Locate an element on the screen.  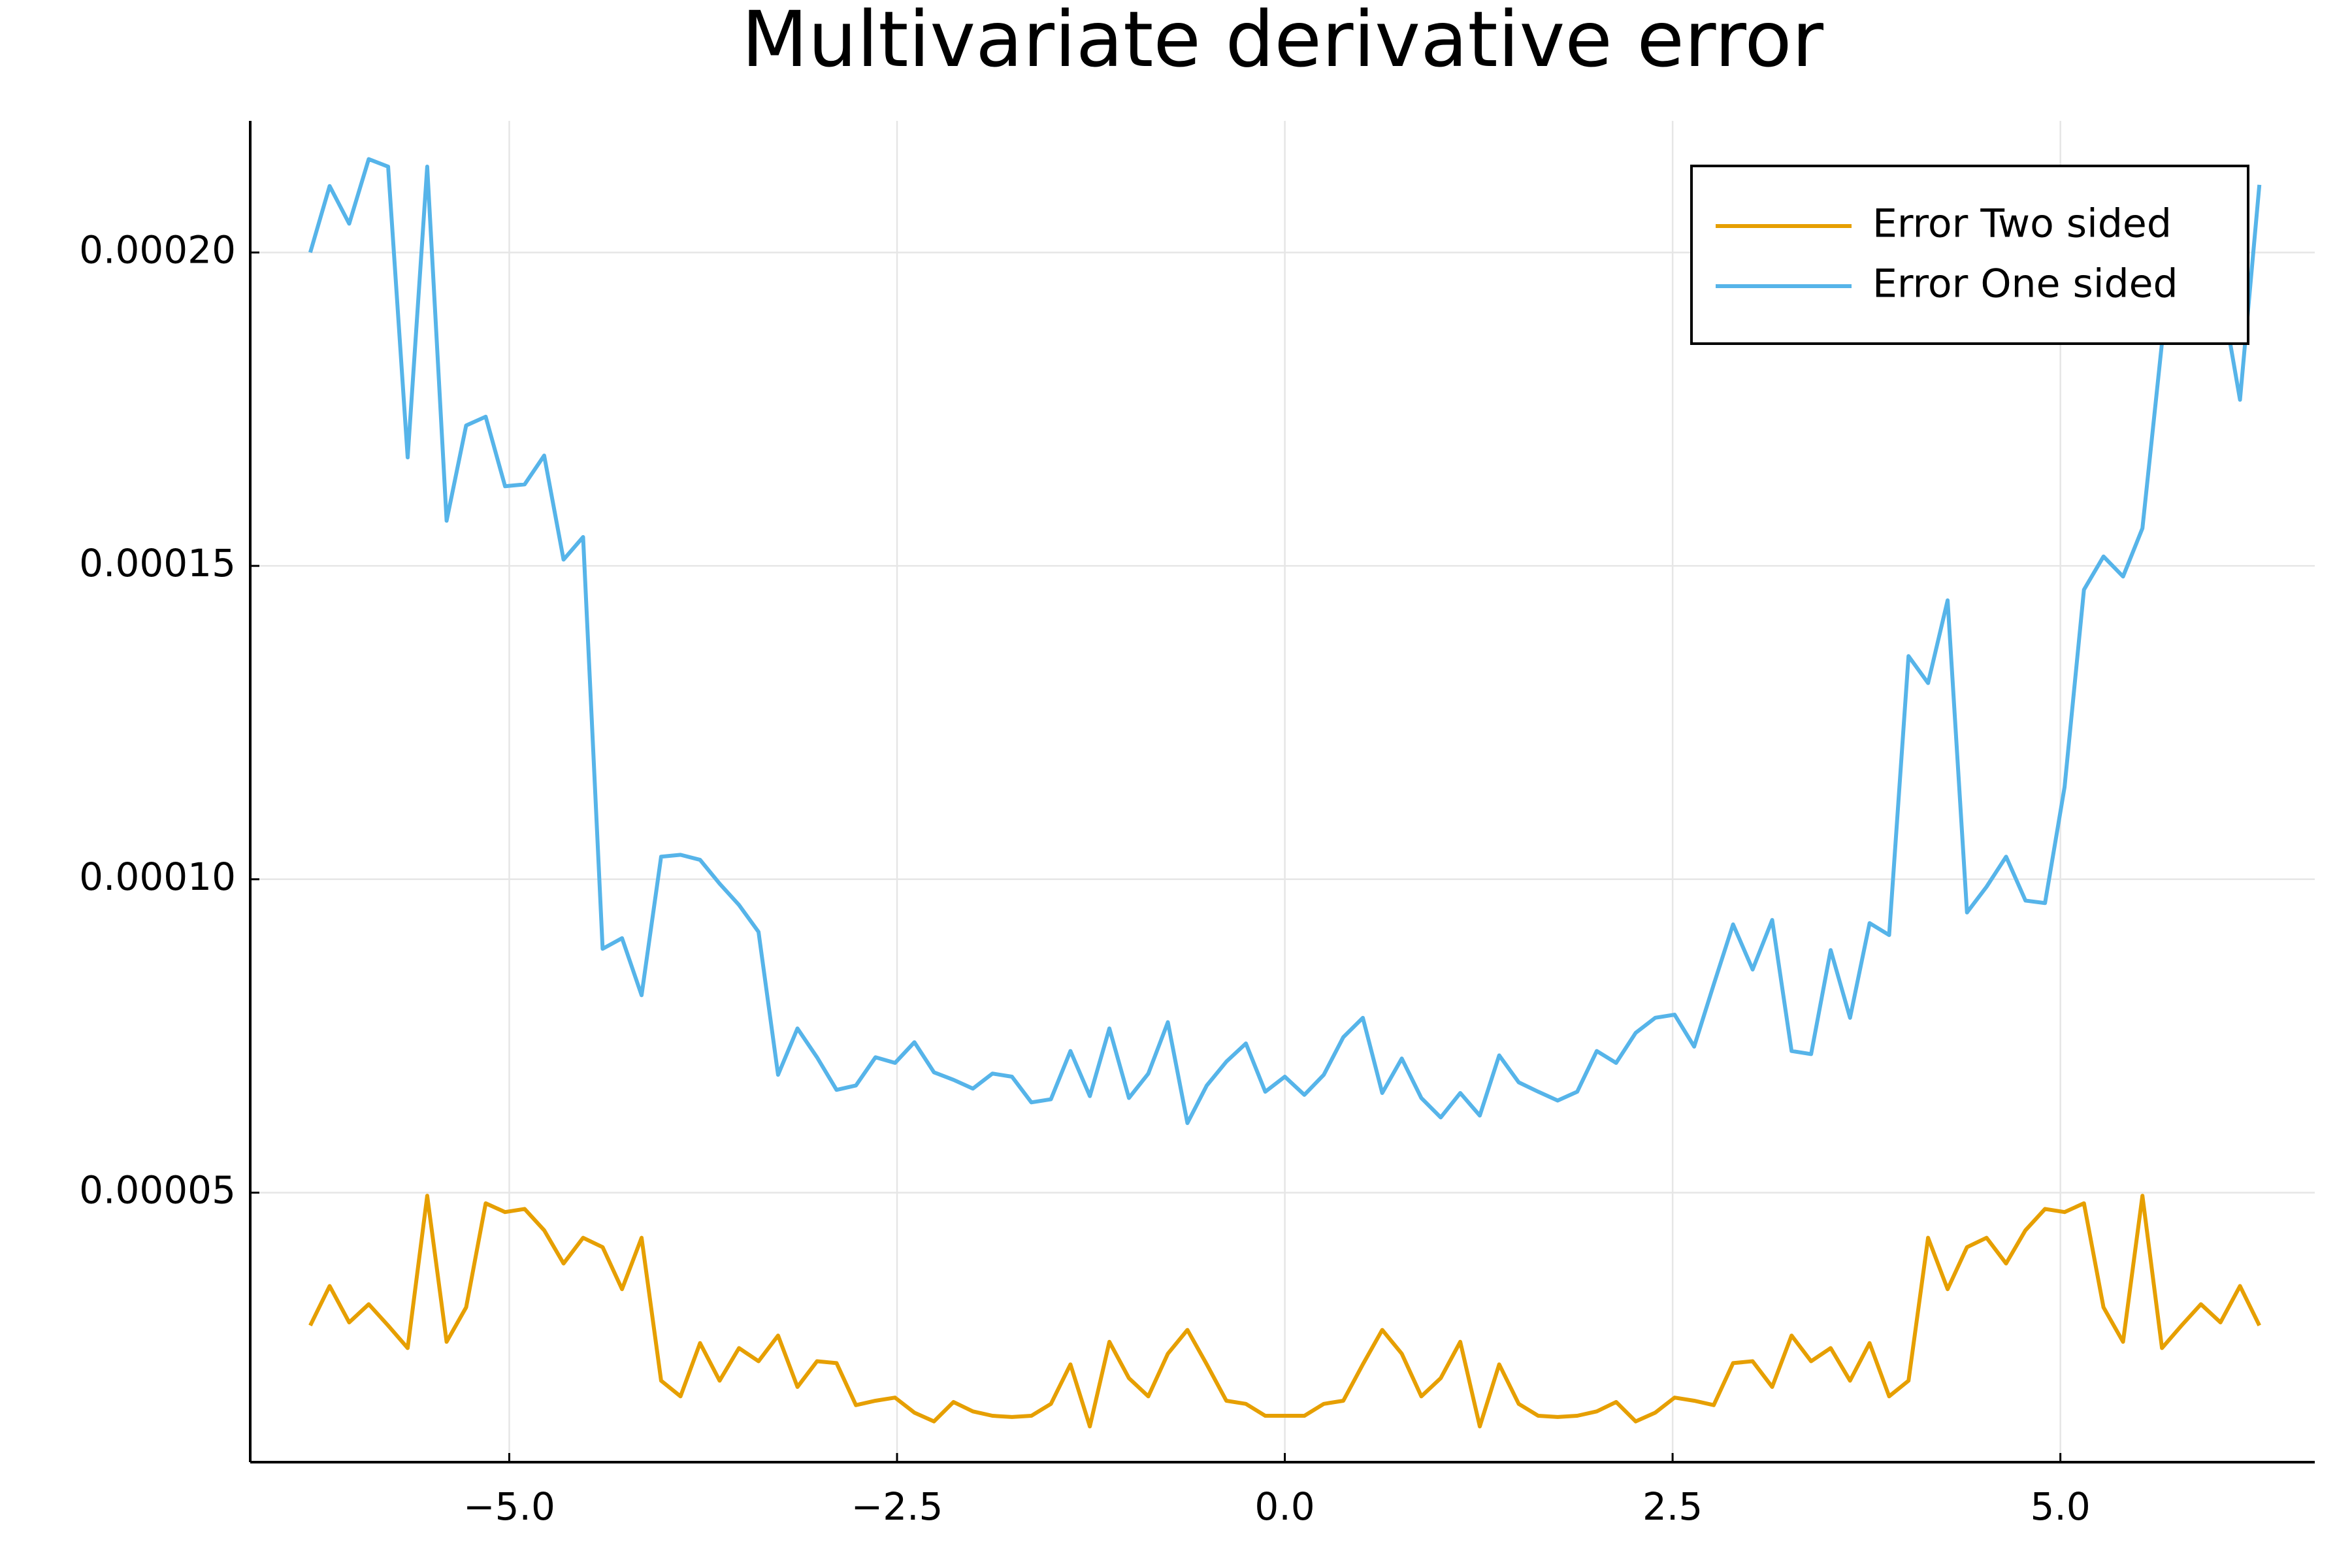
y-tick-label: 0.00010 is located at coordinates (157, 877).